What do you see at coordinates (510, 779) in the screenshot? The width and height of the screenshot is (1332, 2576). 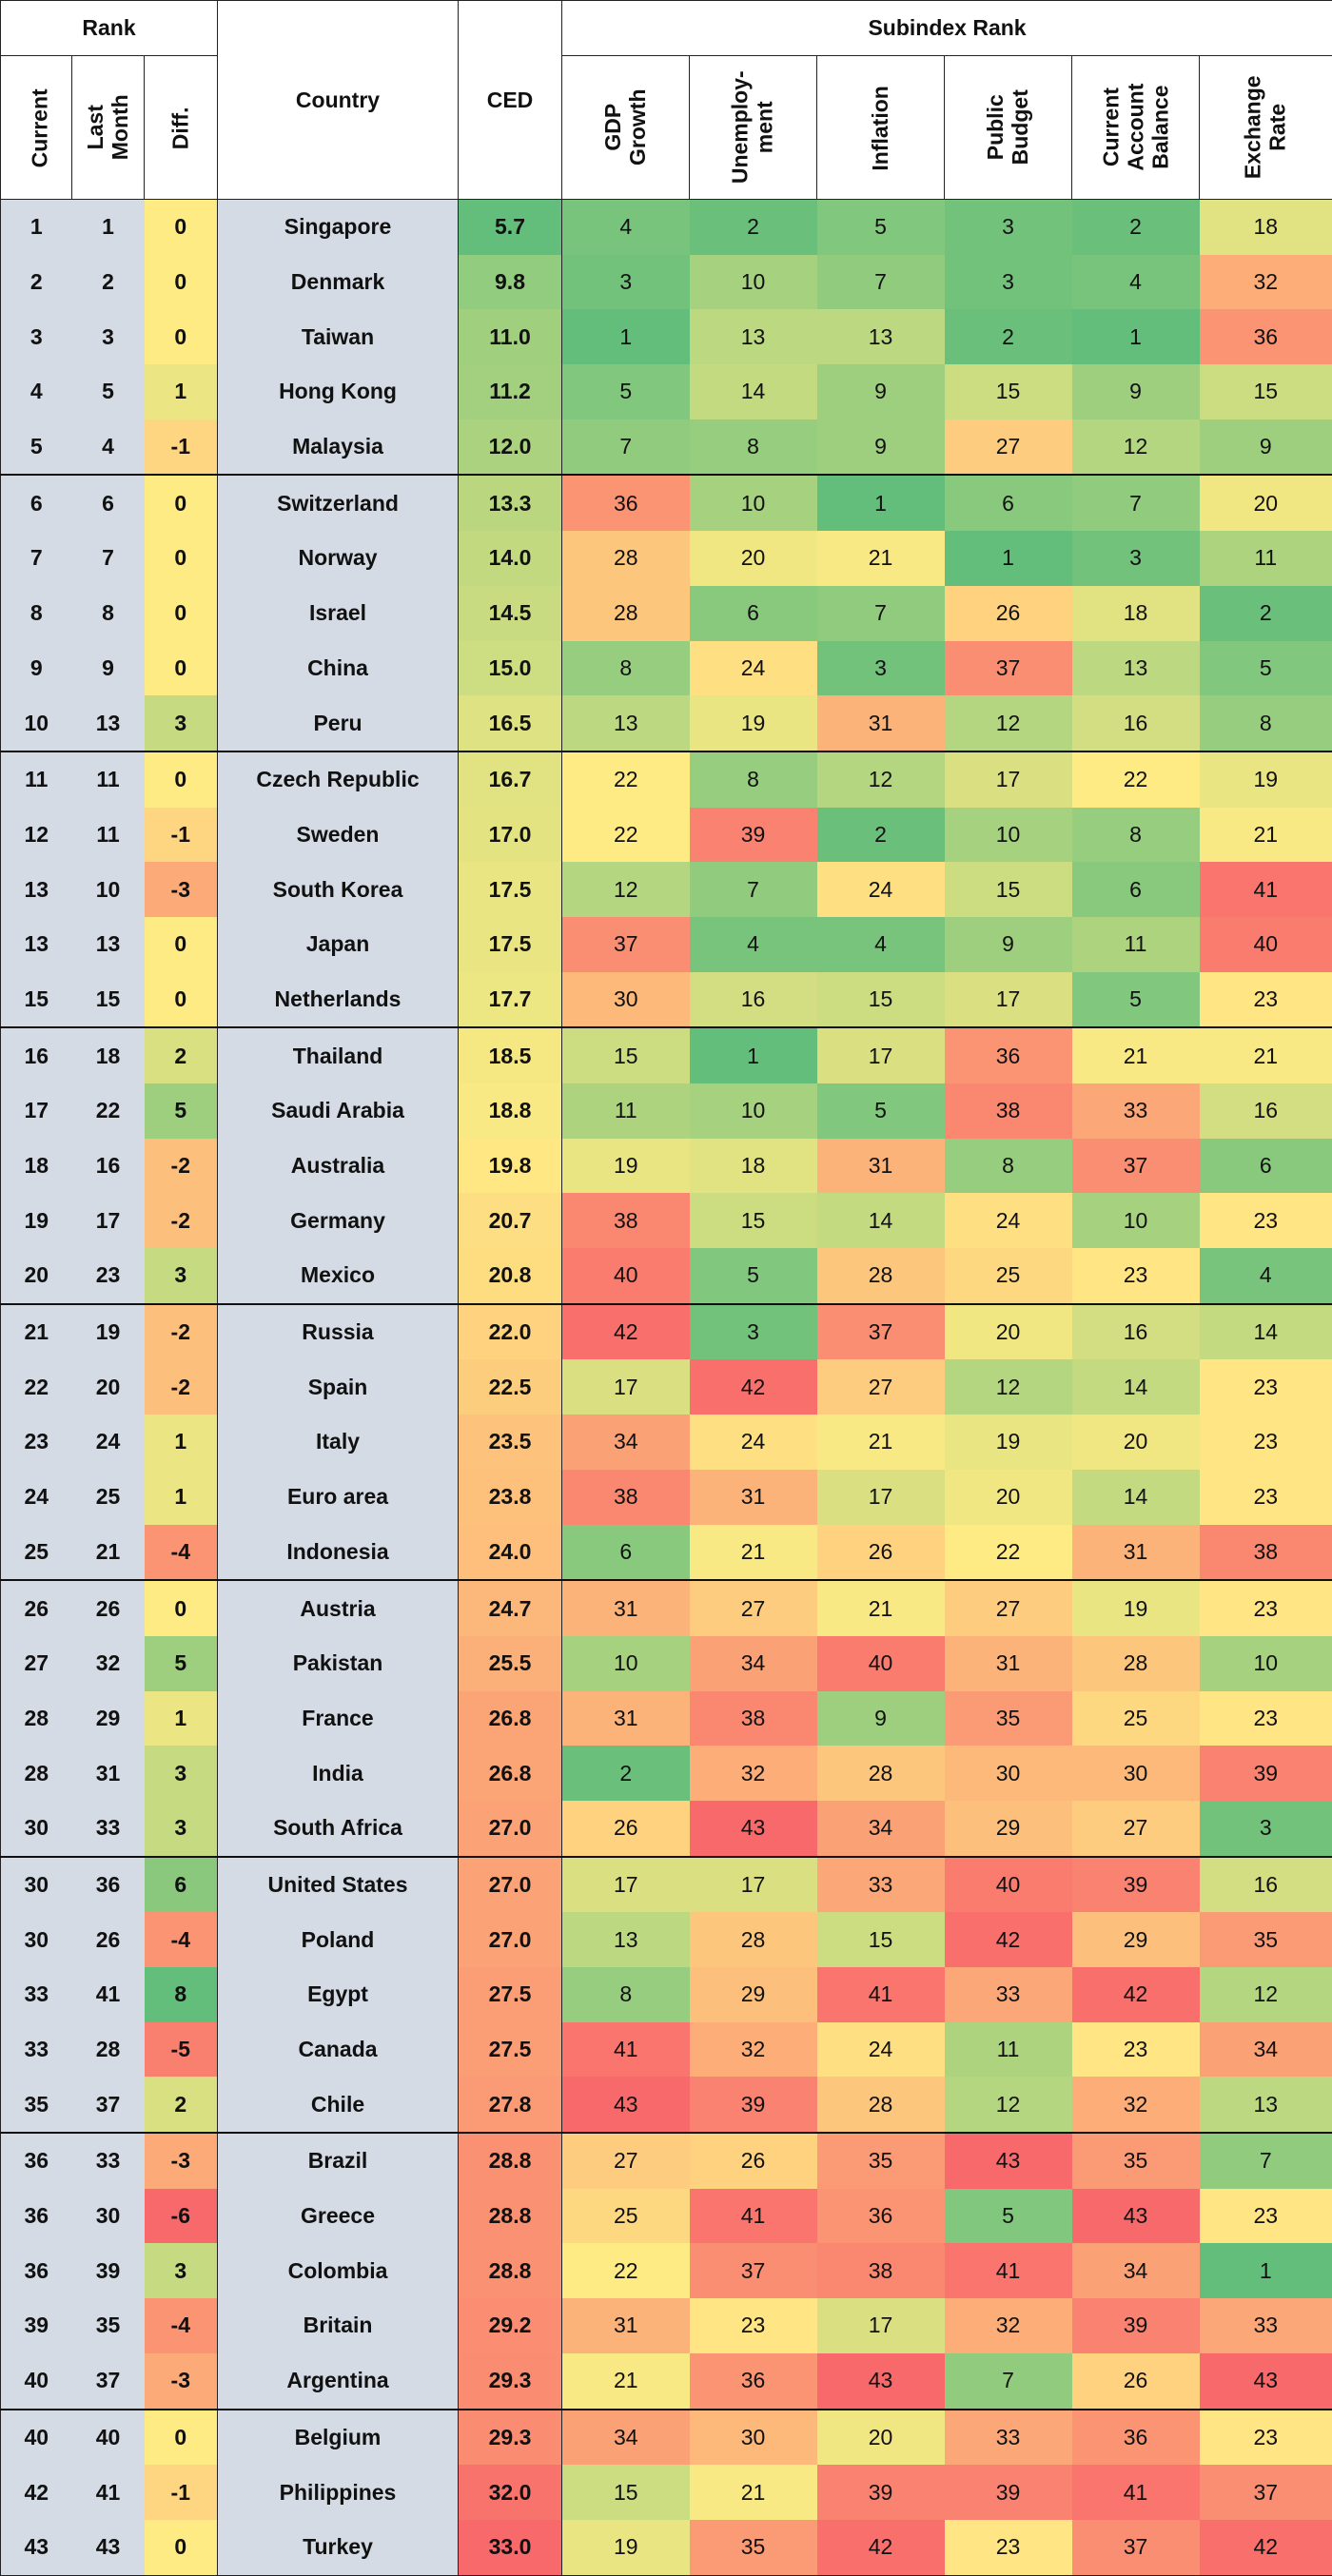 I see `ced-cell: 16.7` at bounding box center [510, 779].